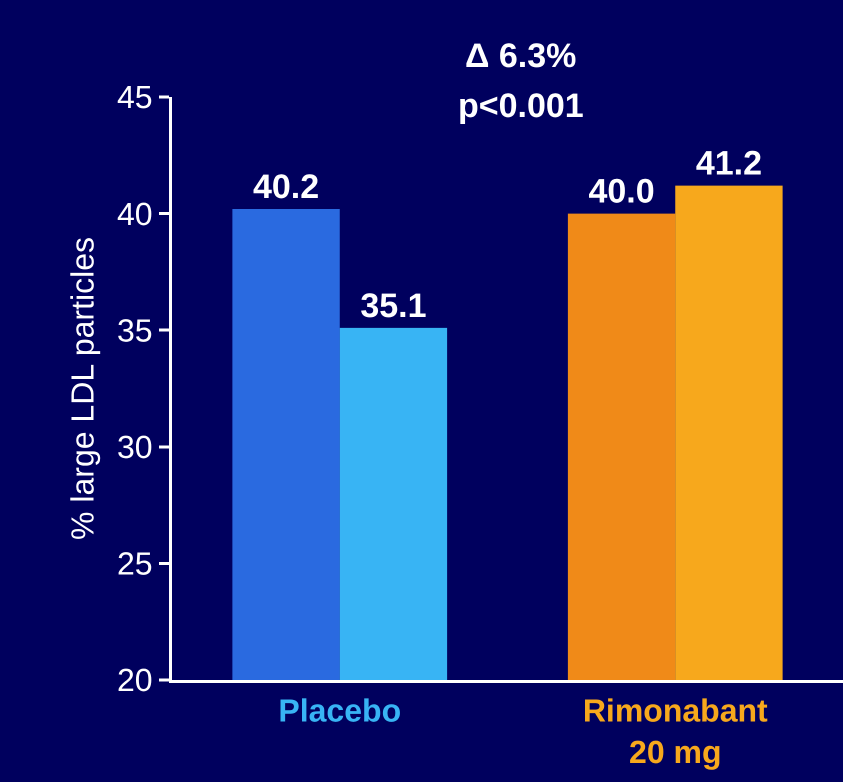 The image size is (843, 782). I want to click on y-tick-label: 40, so click(135, 214).